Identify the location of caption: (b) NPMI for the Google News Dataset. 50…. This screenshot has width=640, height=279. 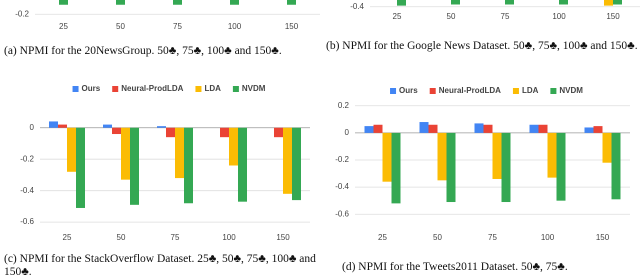
(482, 46).